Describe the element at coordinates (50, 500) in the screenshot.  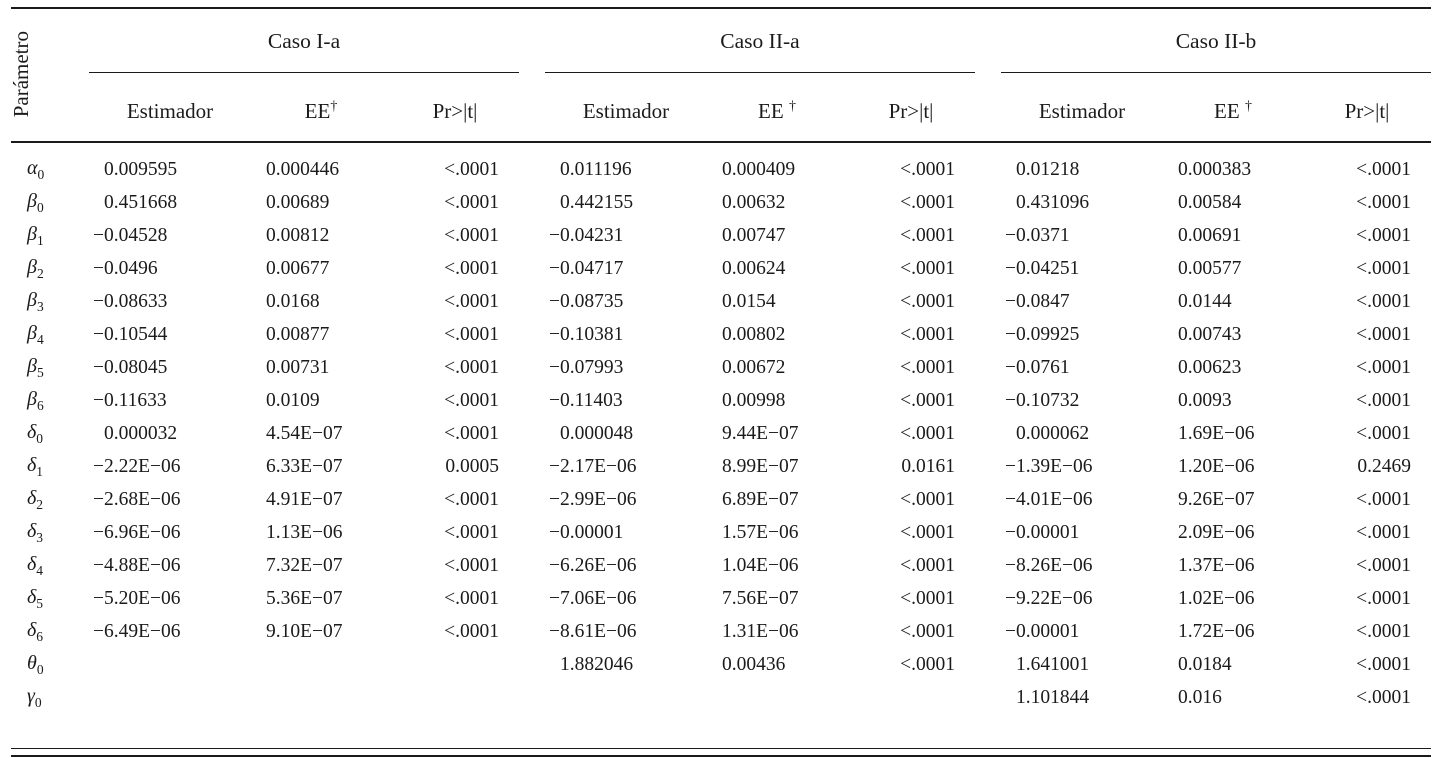
I see `param-label: δ2` at that location.